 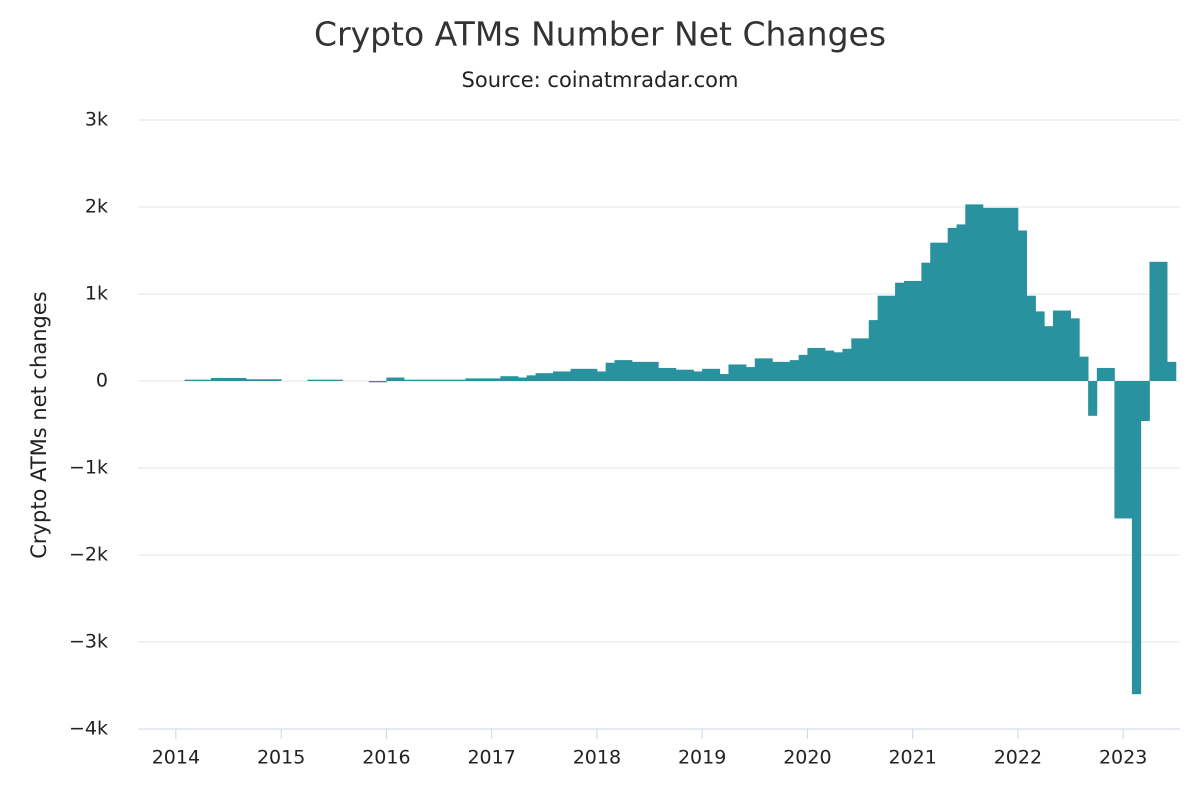 I want to click on y-tick-label: 1k, so click(x=96, y=294).